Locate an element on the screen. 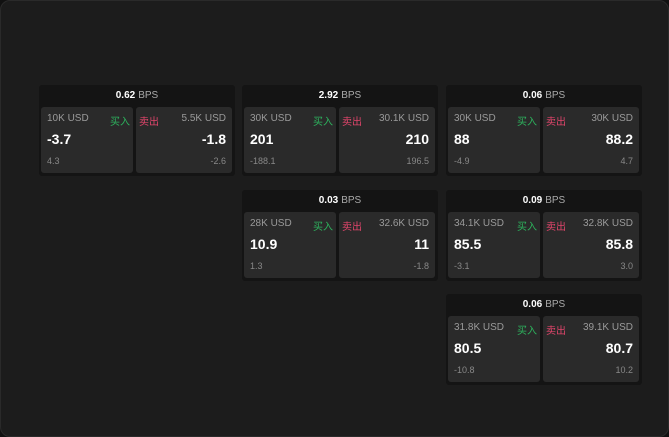  sell-price: 210 is located at coordinates (417, 139).